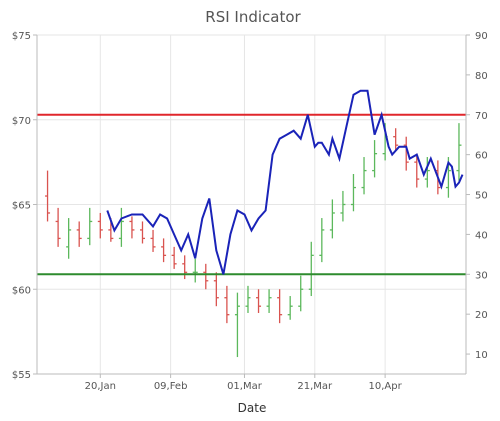  I want to click on x-tick-label: 10,Apr, so click(386, 386).